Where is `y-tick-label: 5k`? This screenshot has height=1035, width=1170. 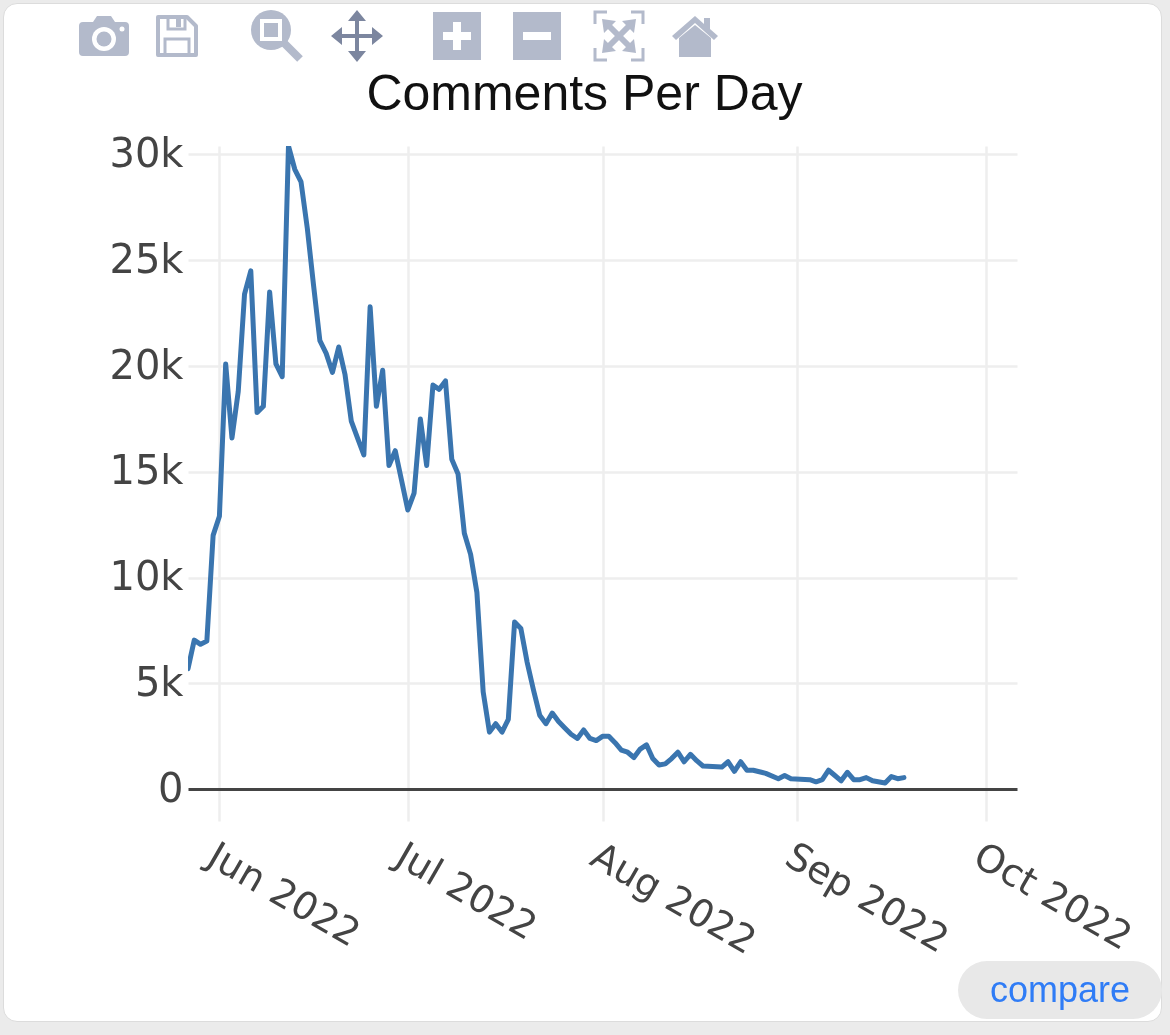
y-tick-label: 5k is located at coordinates (159, 681).